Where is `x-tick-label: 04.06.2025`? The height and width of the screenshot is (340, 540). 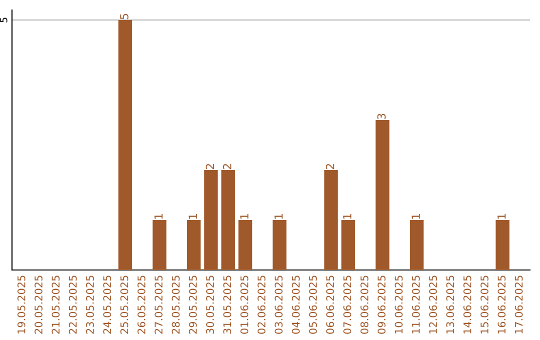
x-tick-label: 04.06.2025 is located at coordinates (296, 305).